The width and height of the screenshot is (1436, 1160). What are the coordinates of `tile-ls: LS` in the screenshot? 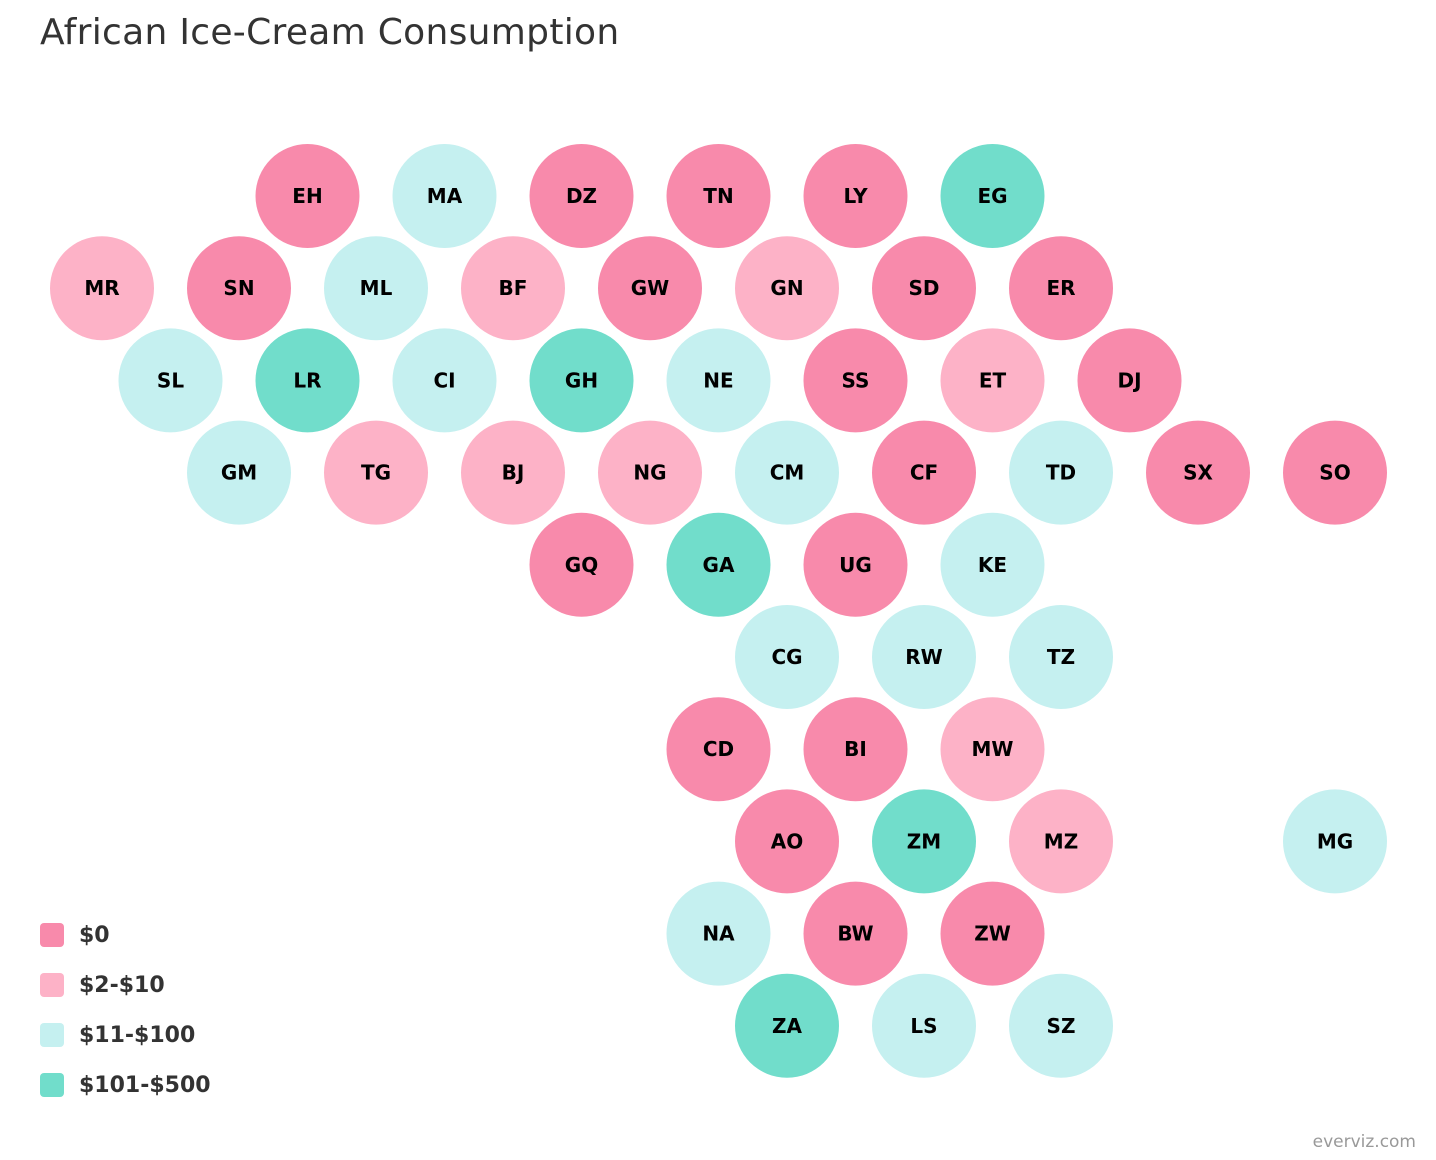 It's located at (924, 1025).